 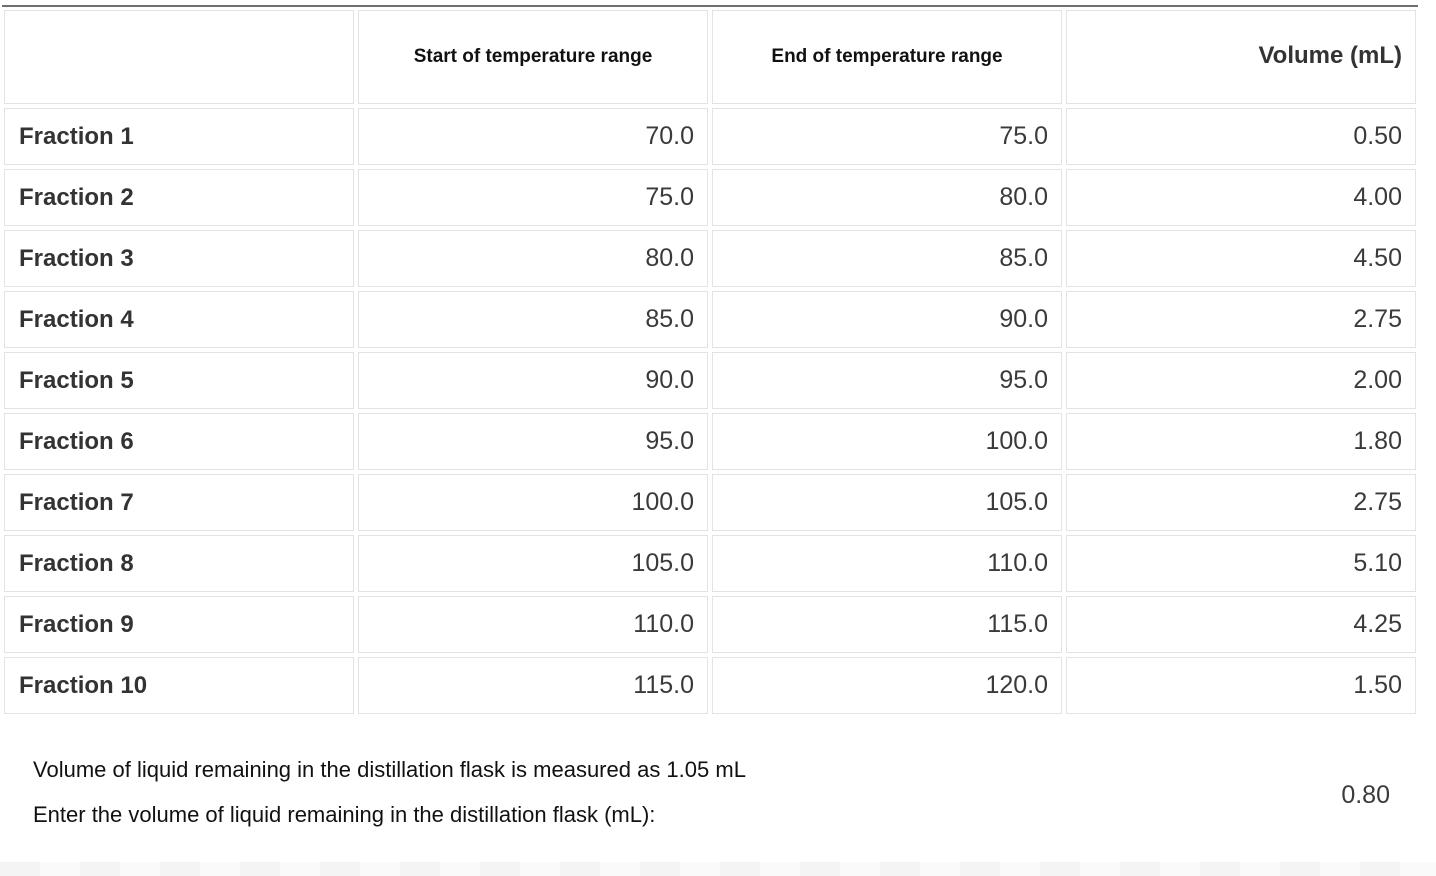 I want to click on volume-cell: 1.80, so click(x=1241, y=441).